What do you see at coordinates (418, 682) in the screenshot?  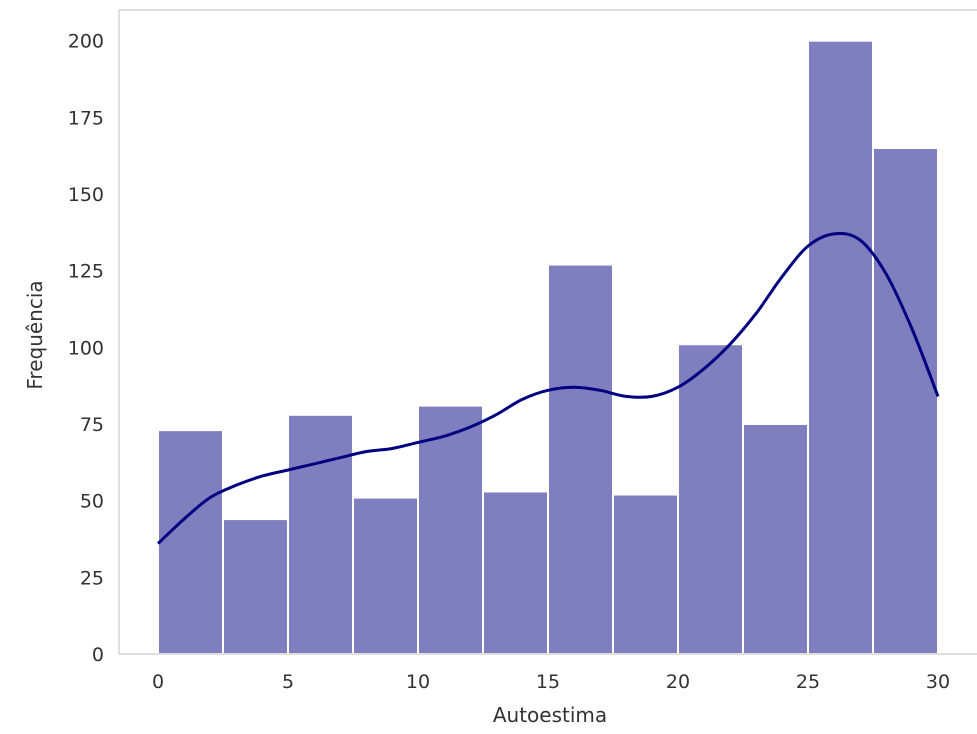 I see `x-tick-label: 10` at bounding box center [418, 682].